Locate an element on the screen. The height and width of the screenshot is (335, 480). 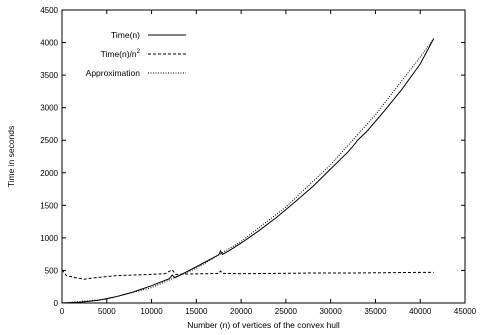
legend-label-3: Approximation is located at coordinates (113, 73).